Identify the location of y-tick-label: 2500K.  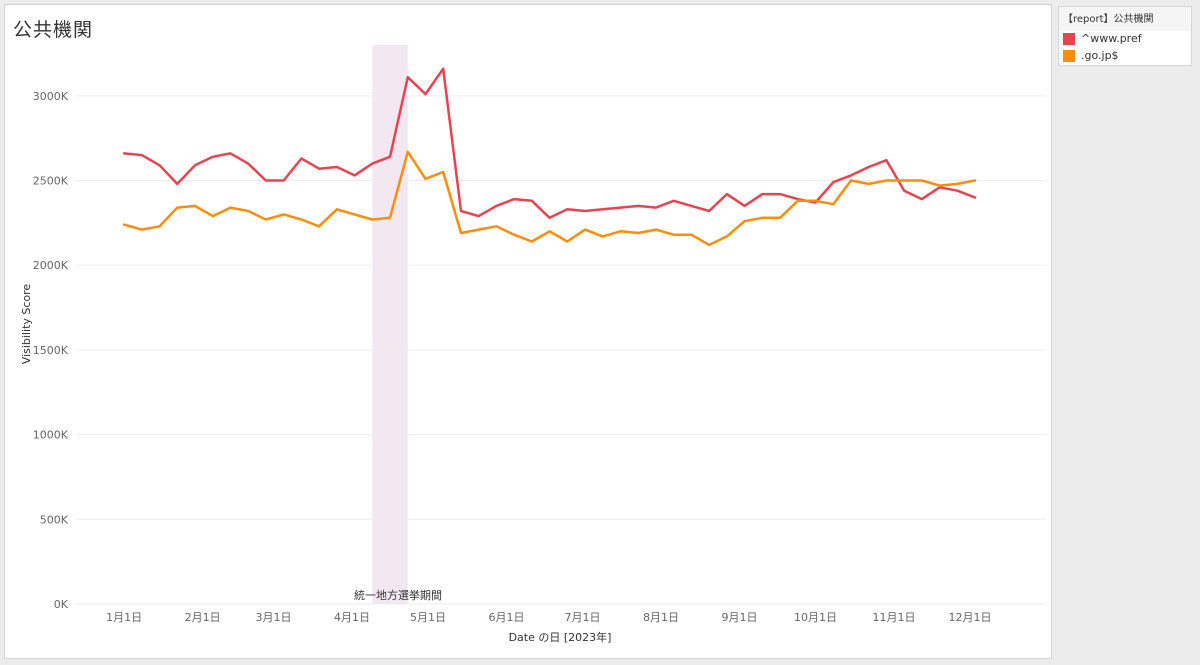
(51, 181).